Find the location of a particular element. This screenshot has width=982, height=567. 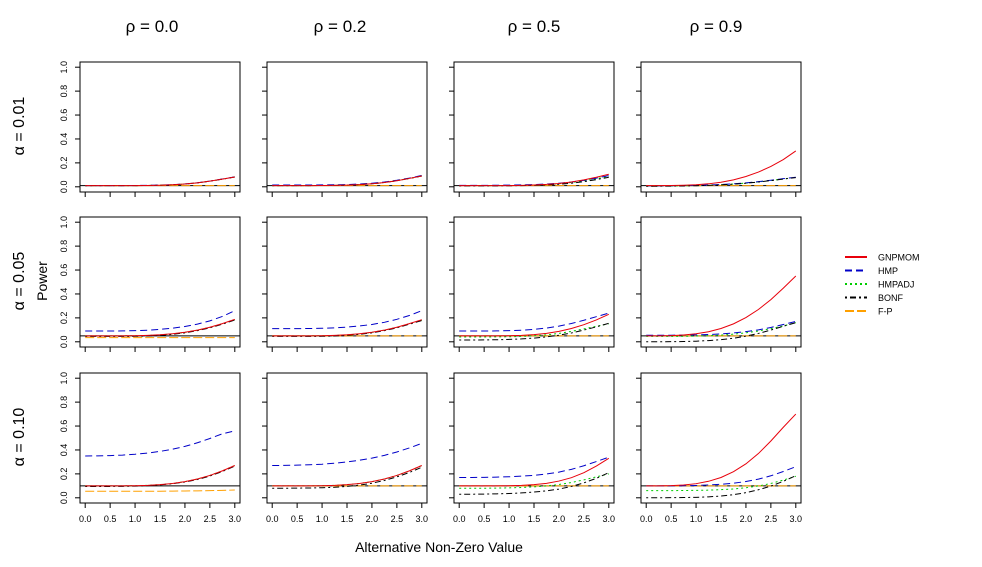

panel-alpha-0.01-rho-0.5 is located at coordinates (532, 129).